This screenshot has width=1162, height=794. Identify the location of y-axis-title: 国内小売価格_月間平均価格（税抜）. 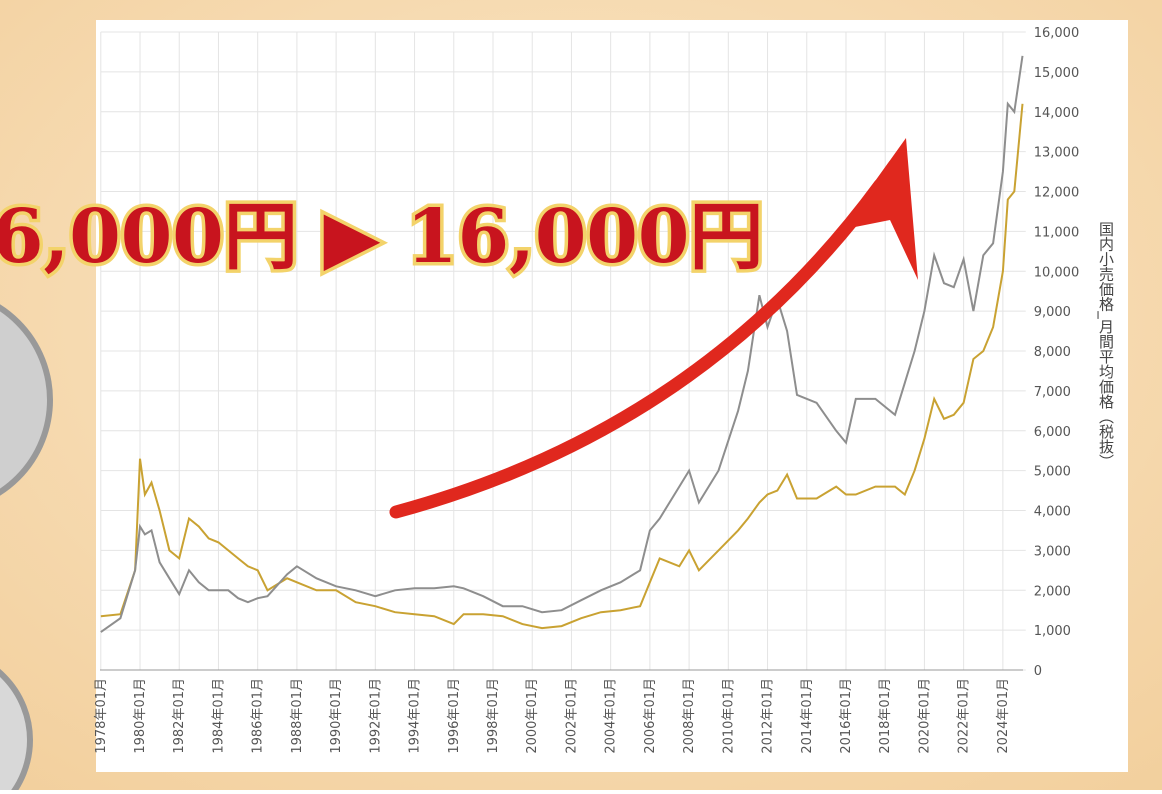
(1105, 345).